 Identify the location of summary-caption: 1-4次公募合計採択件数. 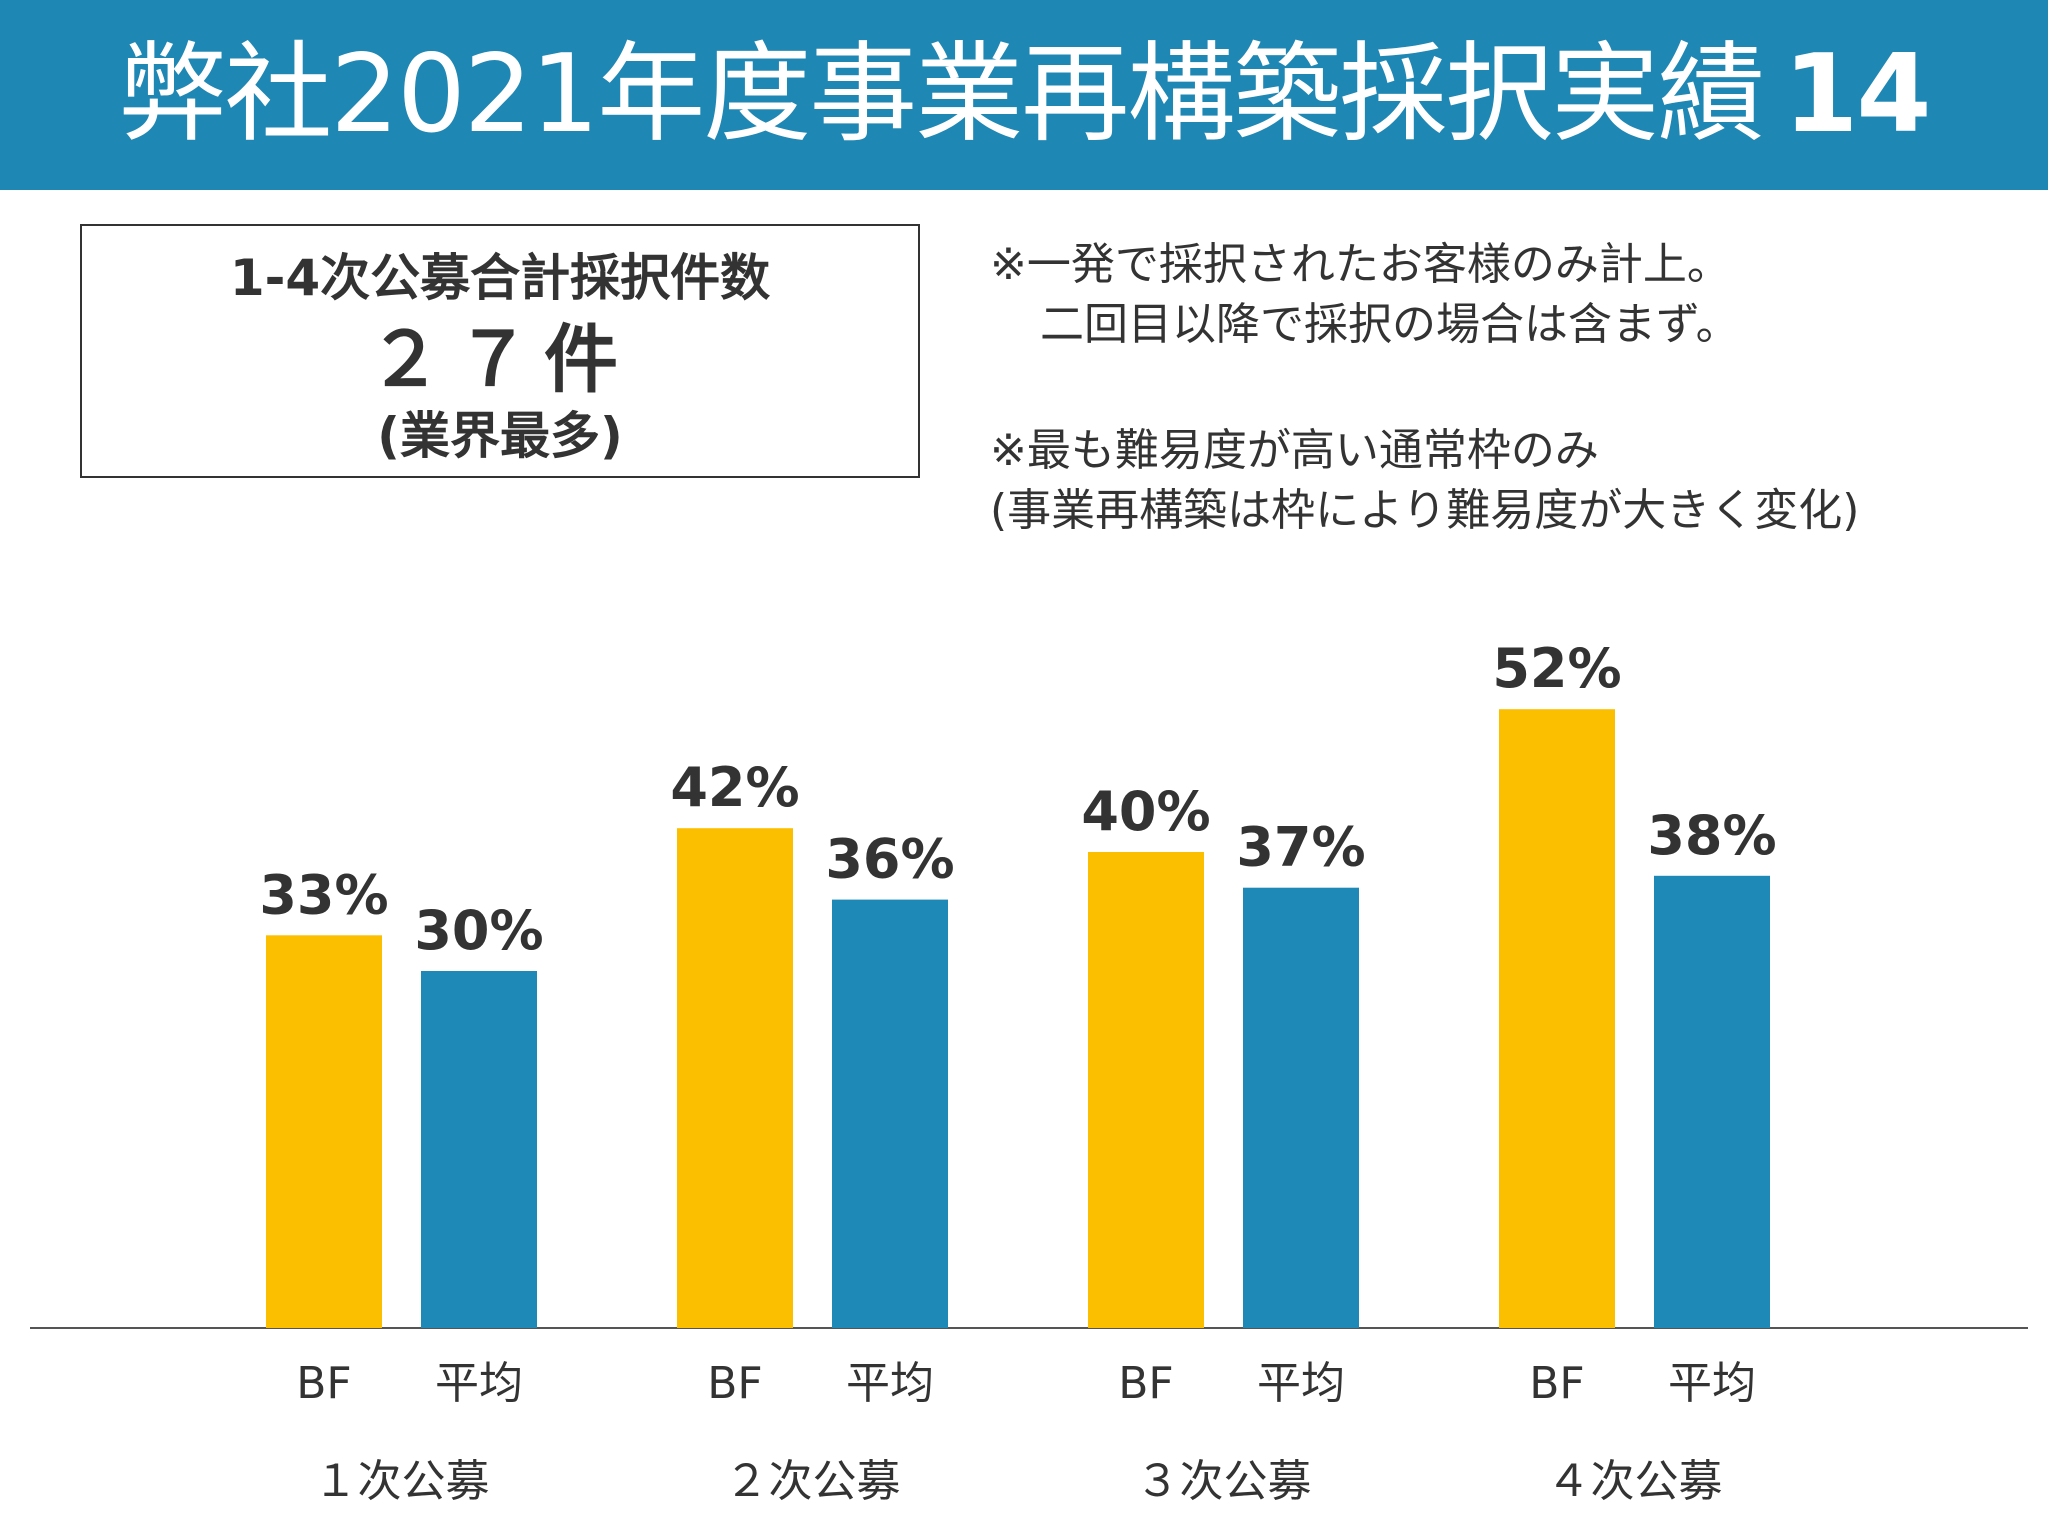
(500, 278).